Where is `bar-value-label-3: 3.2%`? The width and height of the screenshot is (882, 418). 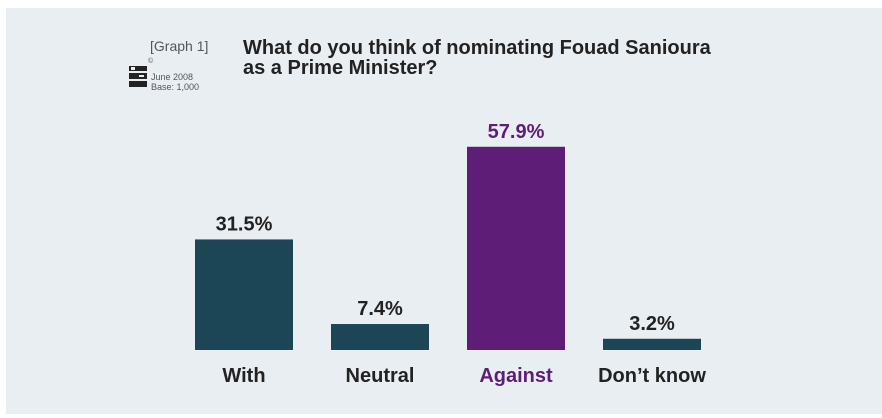 bar-value-label-3: 3.2% is located at coordinates (652, 324).